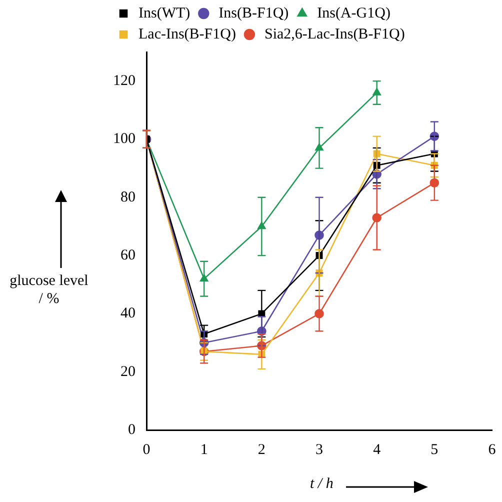  Describe the element at coordinates (434, 450) in the screenshot. I see `x-tick-label: 5` at that location.